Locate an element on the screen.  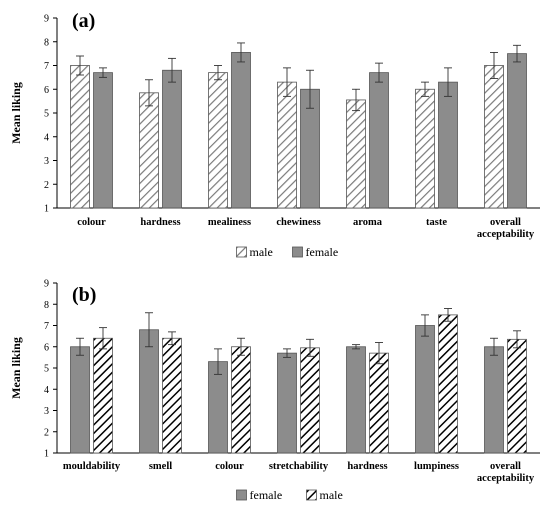
x-tick-label: mealiness is located at coordinates (229, 222).